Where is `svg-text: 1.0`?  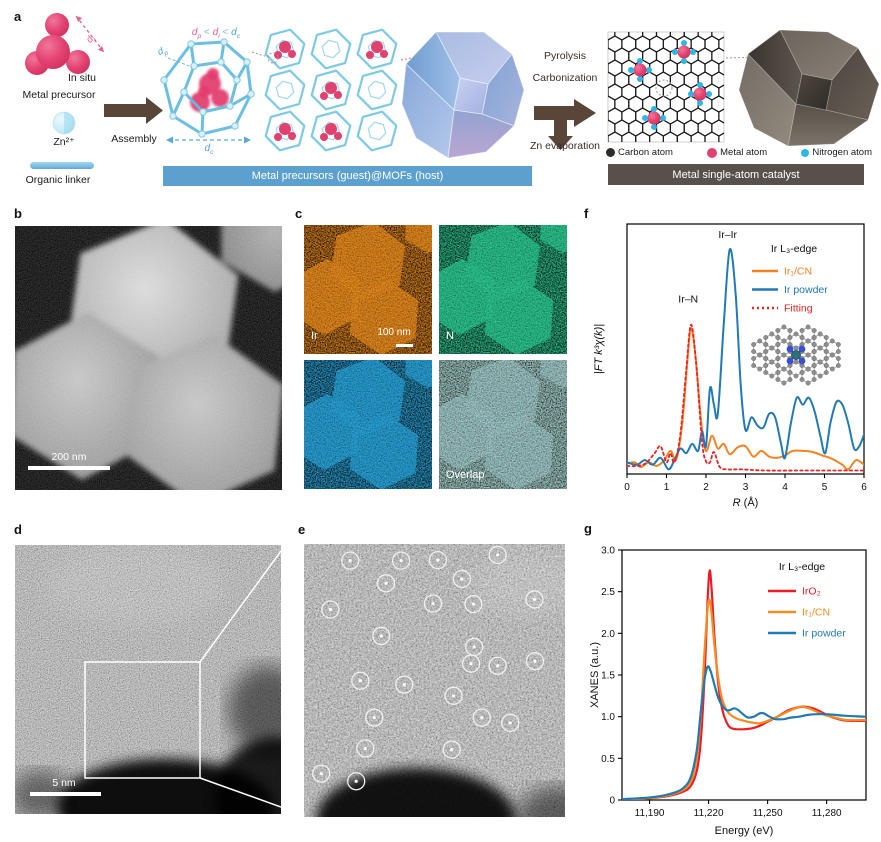
svg-text: 1.0 is located at coordinates (608, 717).